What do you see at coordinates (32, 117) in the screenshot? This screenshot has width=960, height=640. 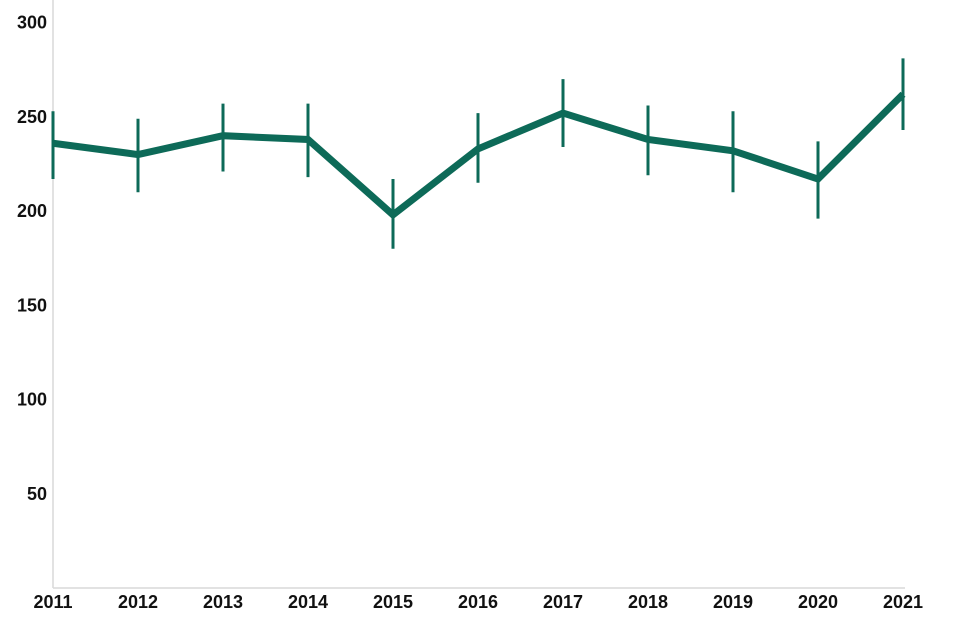 I see `y-tick-label: 250` at bounding box center [32, 117].